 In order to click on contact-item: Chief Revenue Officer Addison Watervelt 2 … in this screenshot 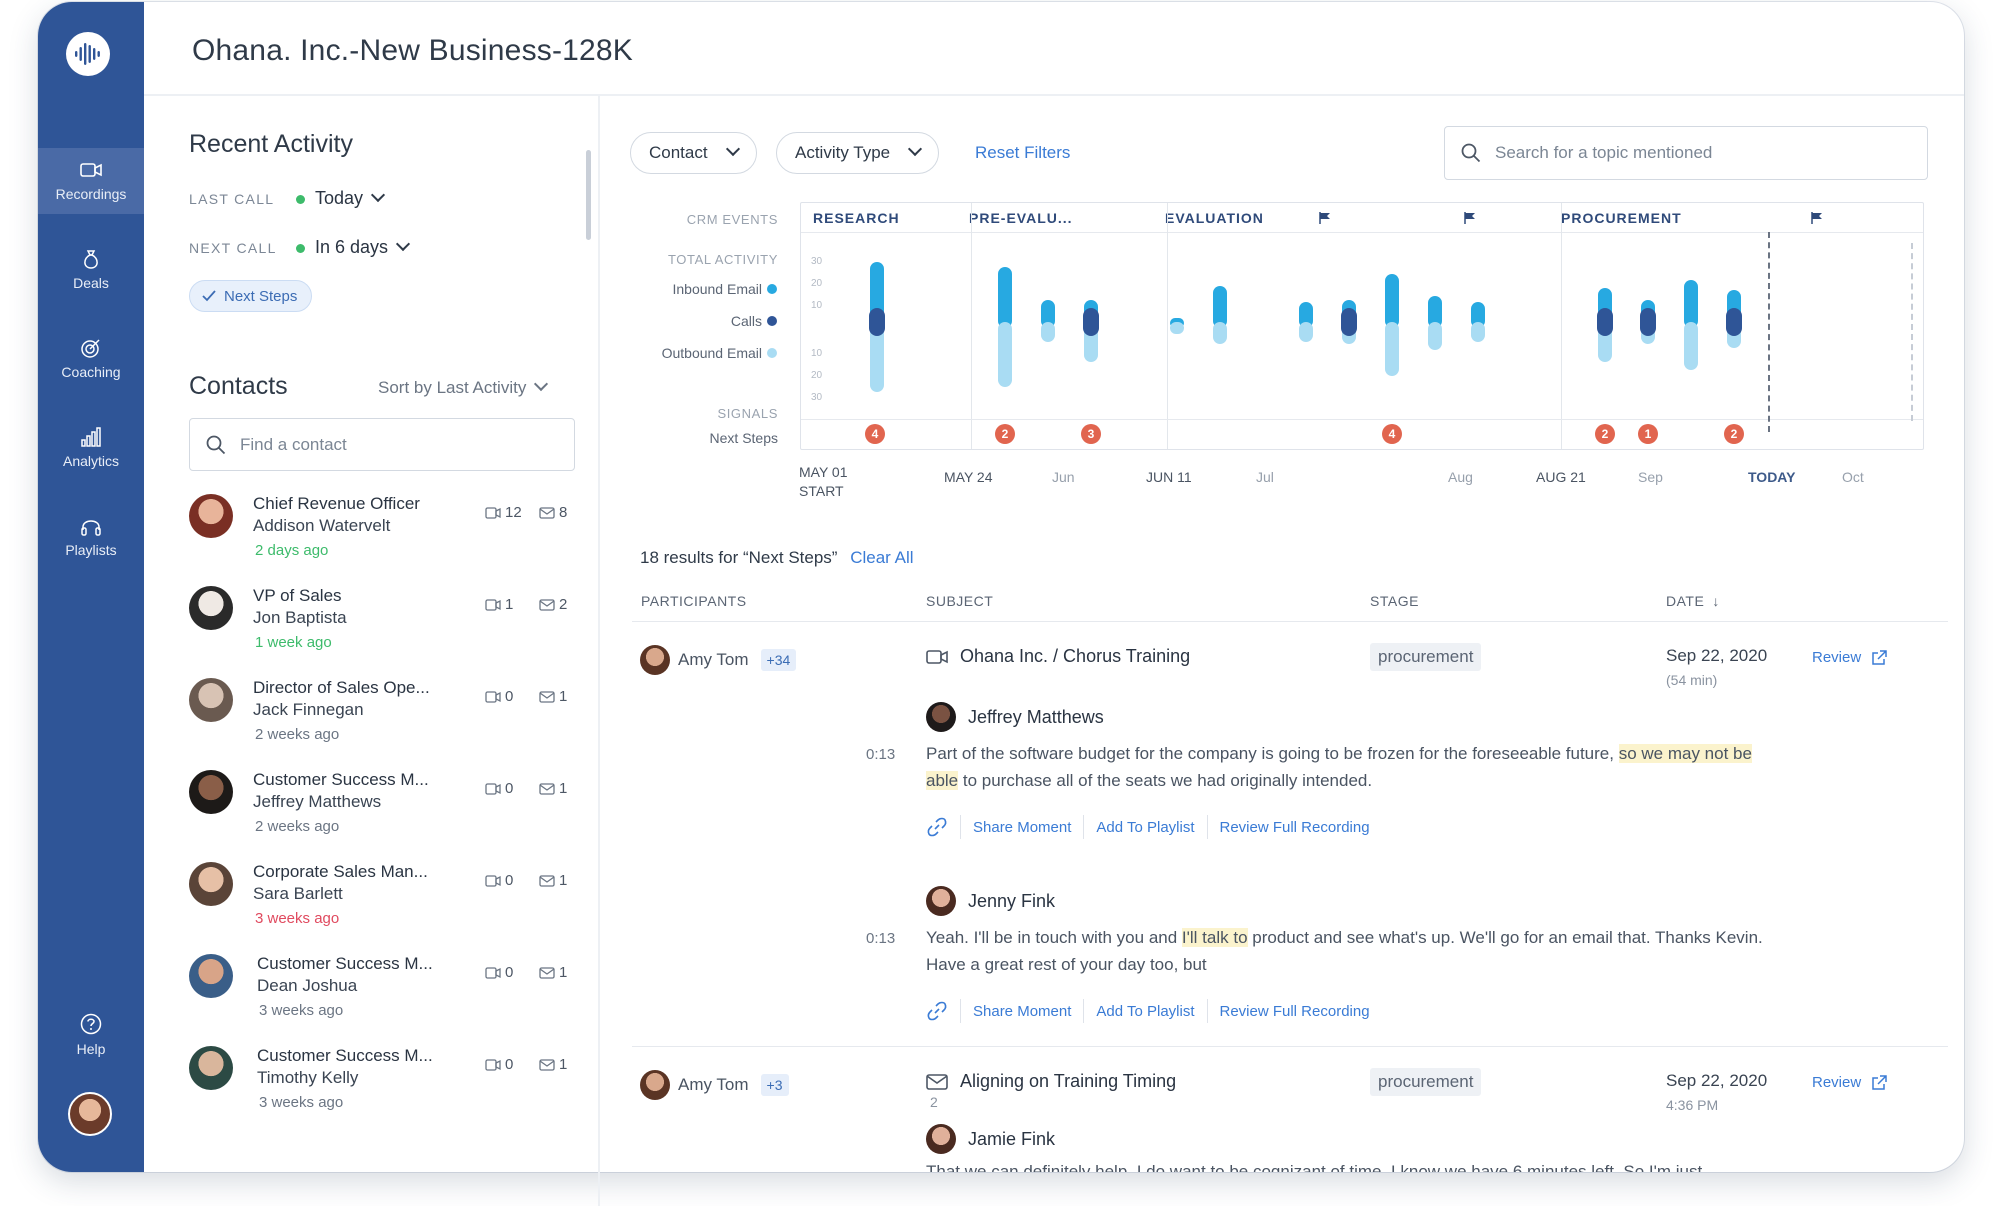, I will do `click(389, 534)`.